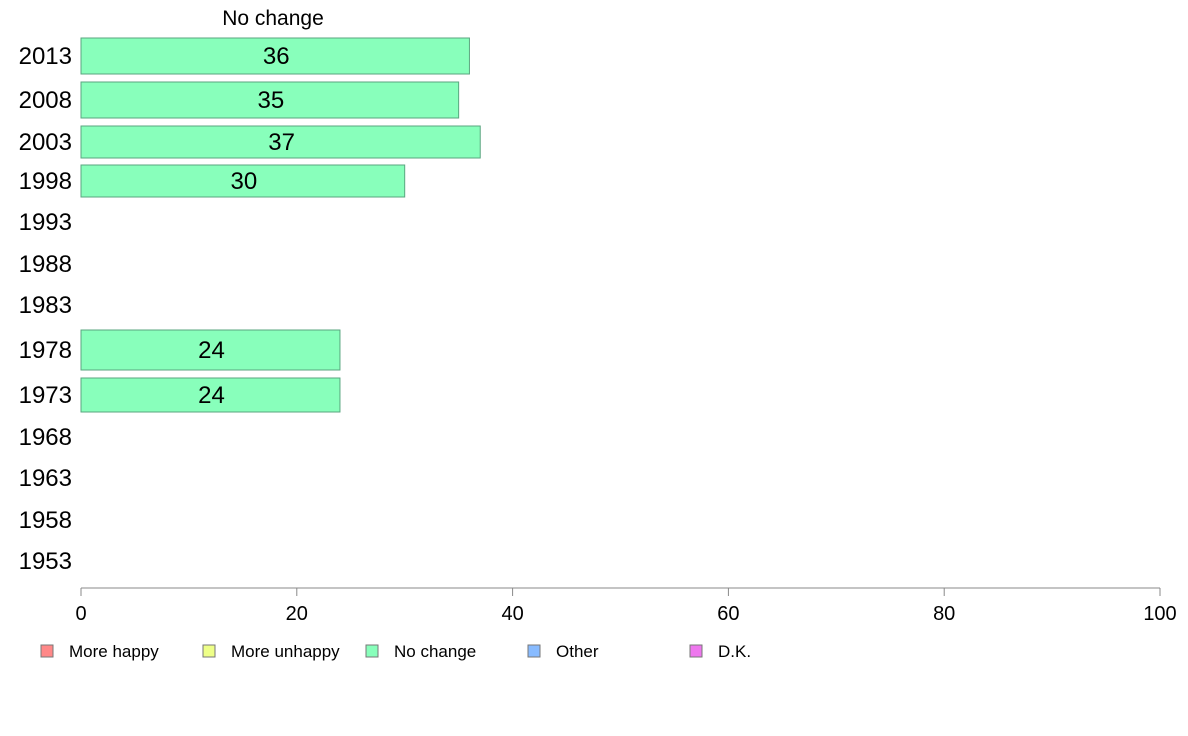 The width and height of the screenshot is (1188, 736). What do you see at coordinates (80, 614) in the screenshot?
I see `x-tick-label-0: 0` at bounding box center [80, 614].